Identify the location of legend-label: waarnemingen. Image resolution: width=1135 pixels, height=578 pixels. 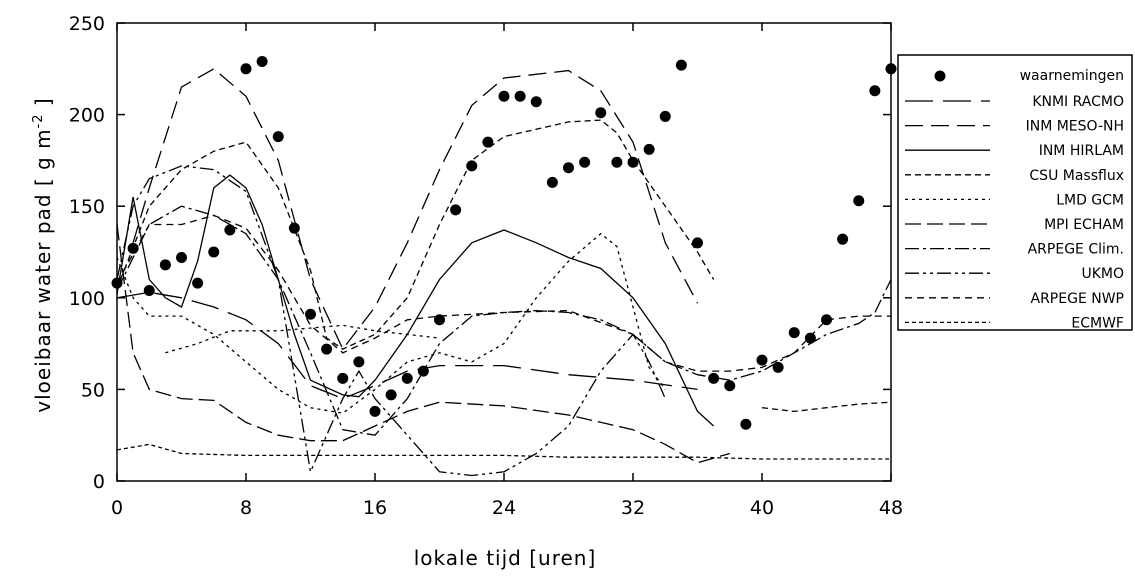
(1072, 76).